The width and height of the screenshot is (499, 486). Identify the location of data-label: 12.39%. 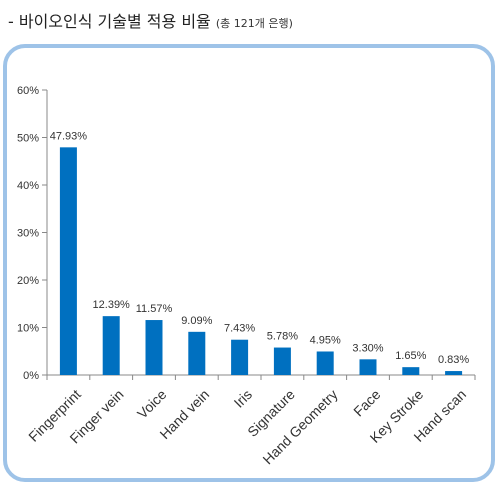
(112, 305).